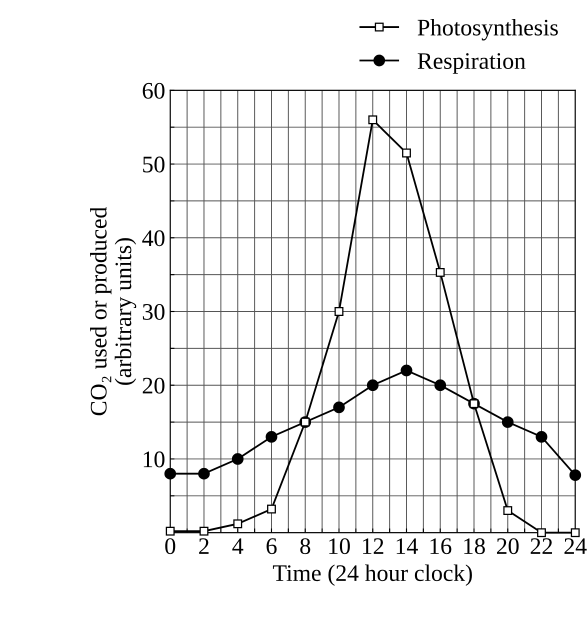 This screenshot has width=587, height=623. I want to click on x-tick-label: 2, so click(204, 546).